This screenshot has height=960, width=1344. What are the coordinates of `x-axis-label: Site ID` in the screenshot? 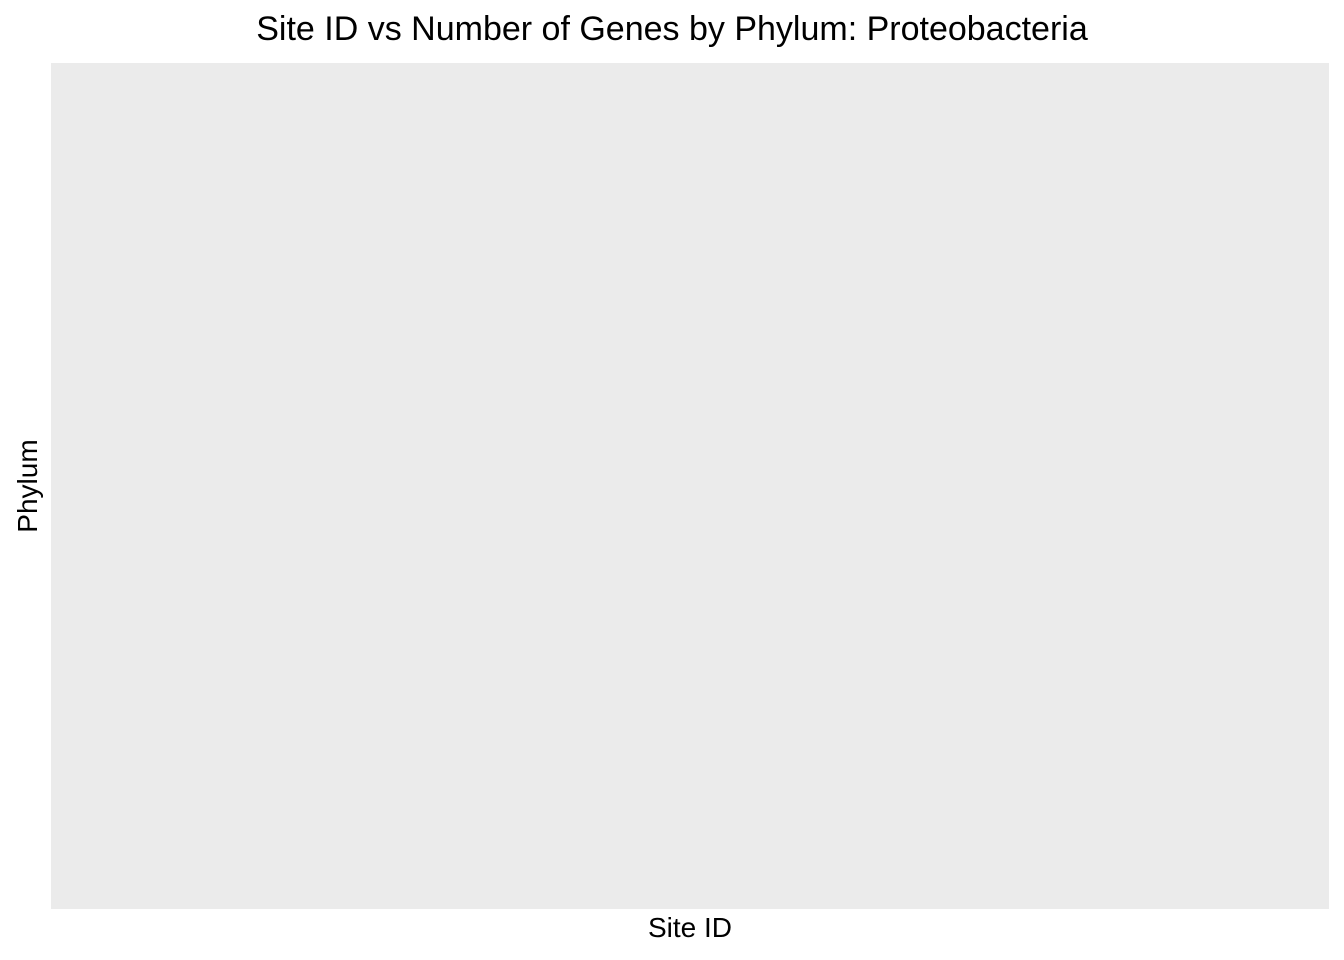 It's located at (690, 927).